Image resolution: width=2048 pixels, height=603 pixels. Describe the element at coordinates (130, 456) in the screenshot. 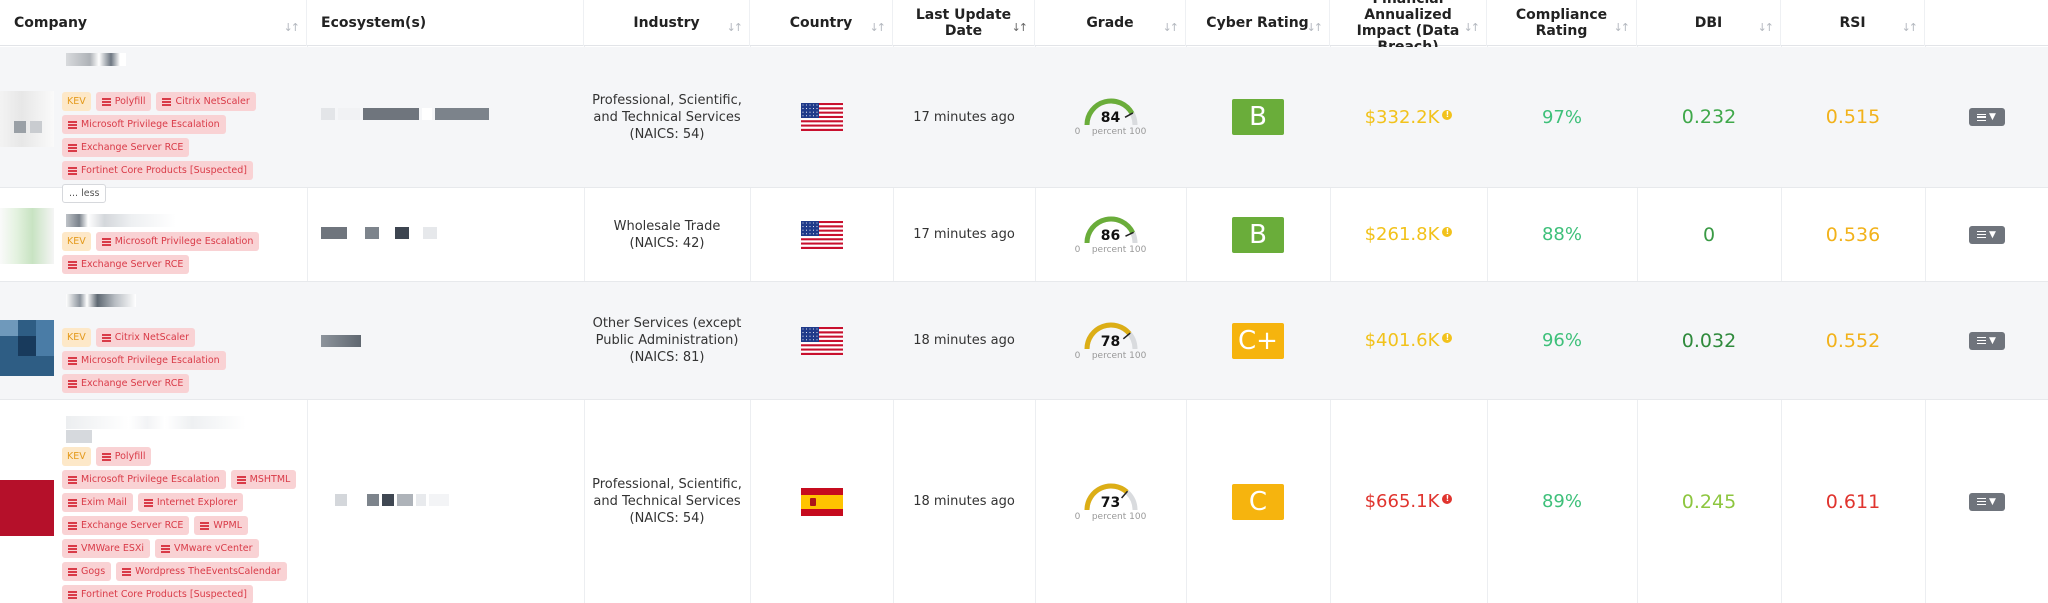

I see `tag-label: Polyfill` at that location.